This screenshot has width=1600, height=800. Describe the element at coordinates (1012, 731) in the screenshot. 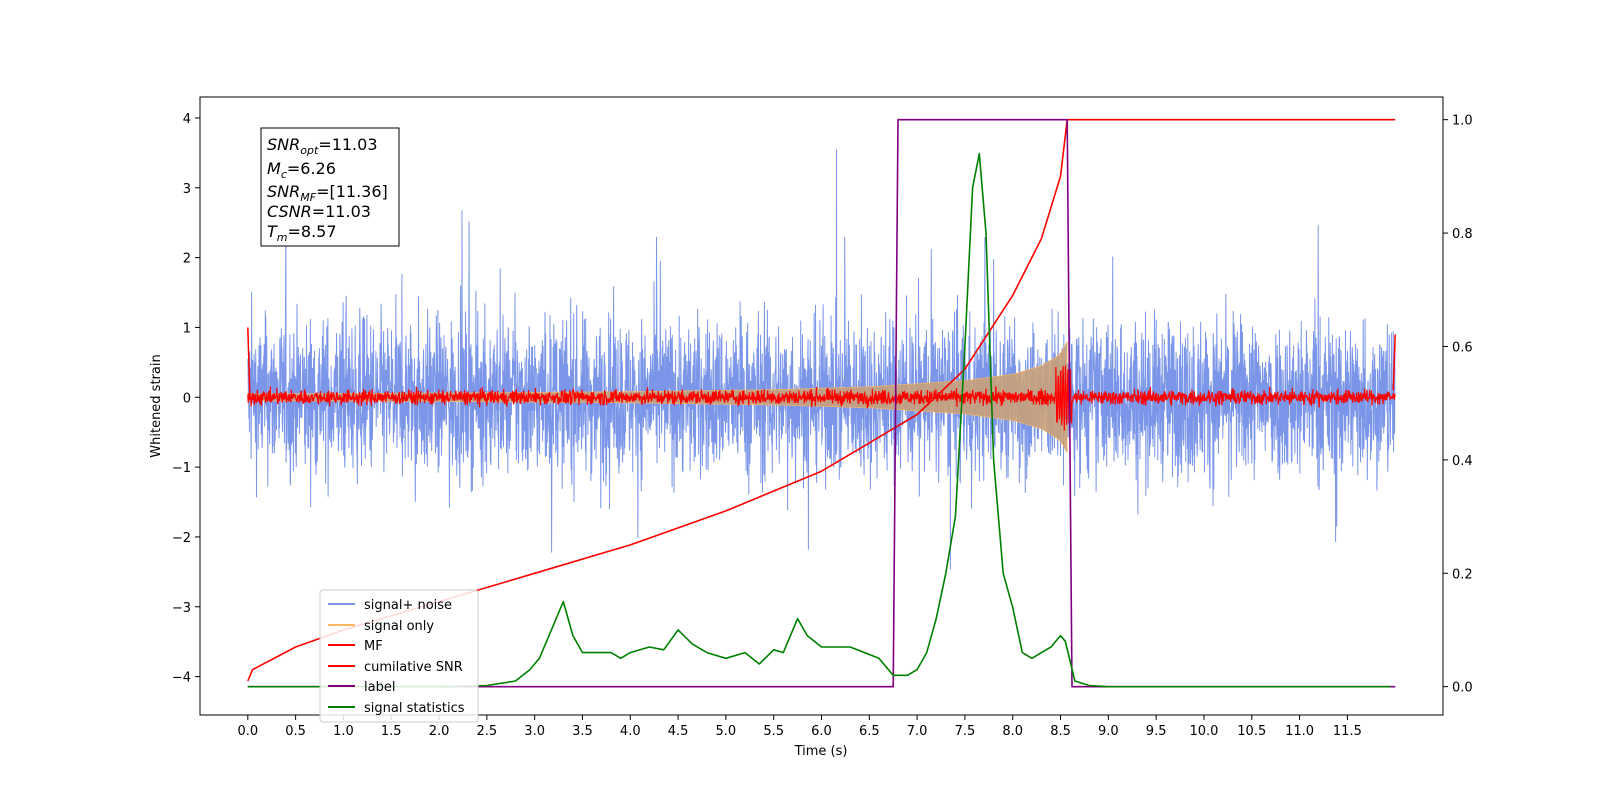

I see `x-tick-label: 8.0` at that location.